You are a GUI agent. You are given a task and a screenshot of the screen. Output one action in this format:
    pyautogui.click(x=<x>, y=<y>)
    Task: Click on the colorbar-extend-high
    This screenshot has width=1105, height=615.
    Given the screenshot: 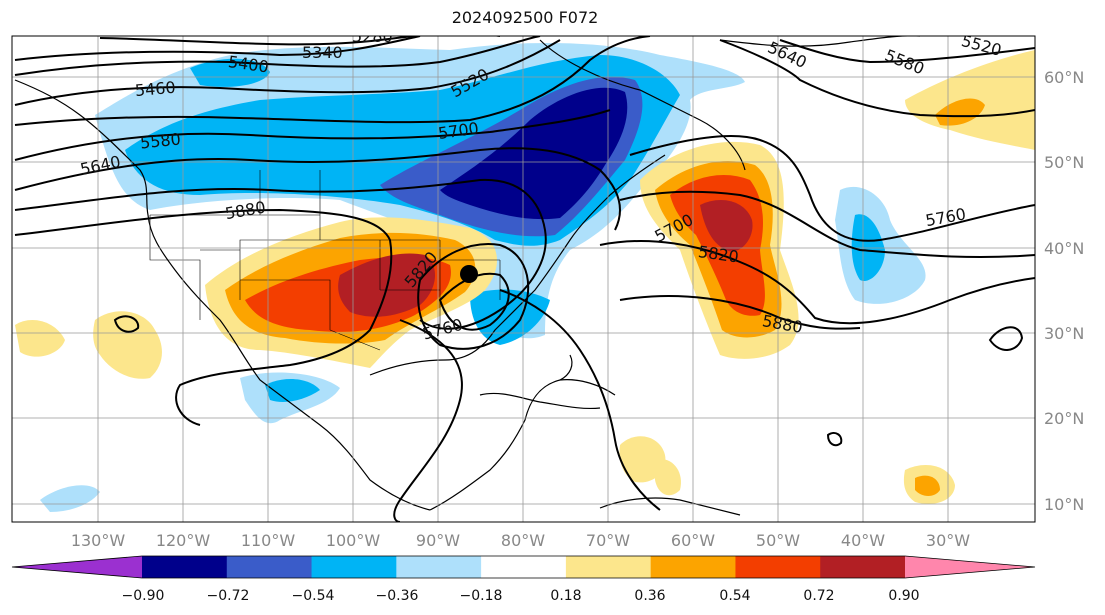 What is the action you would take?
    pyautogui.click(x=970, y=567)
    